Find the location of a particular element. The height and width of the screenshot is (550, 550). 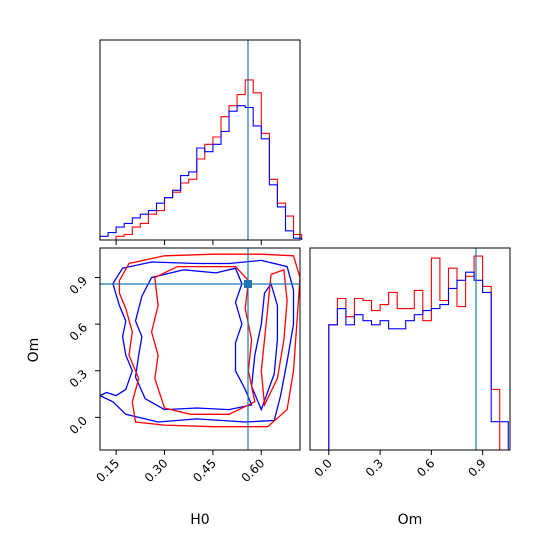

om-hist-blue-series is located at coordinates (410, 360).